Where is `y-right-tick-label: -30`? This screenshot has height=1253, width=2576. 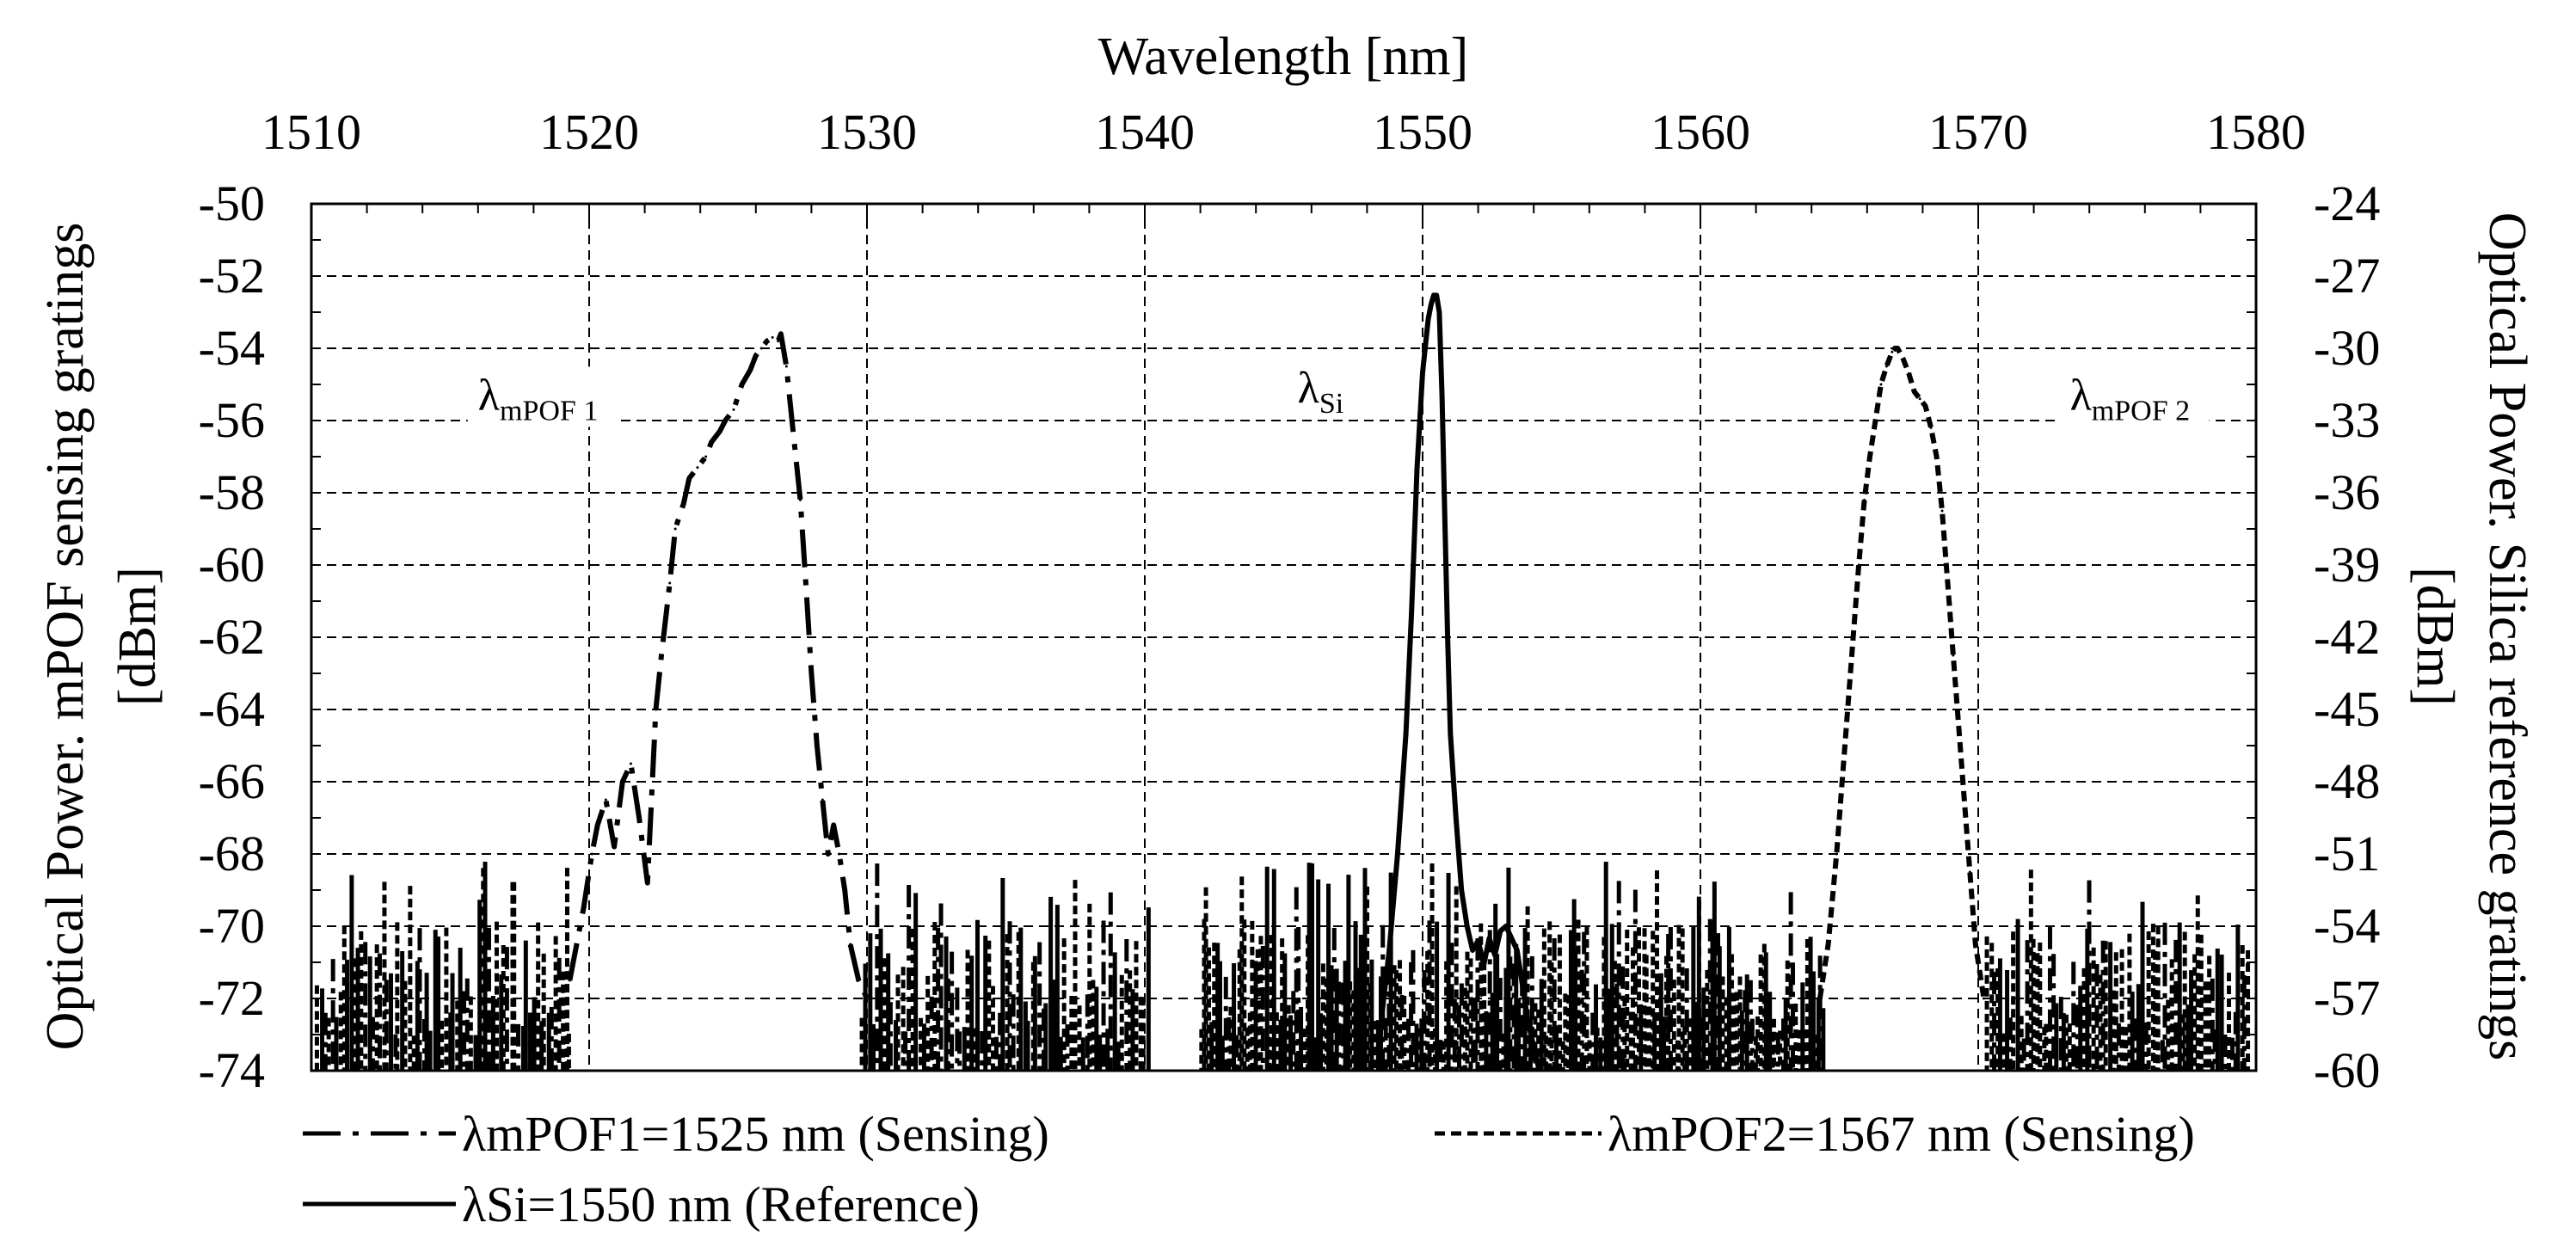 y-right-tick-label: -30 is located at coordinates (2347, 348).